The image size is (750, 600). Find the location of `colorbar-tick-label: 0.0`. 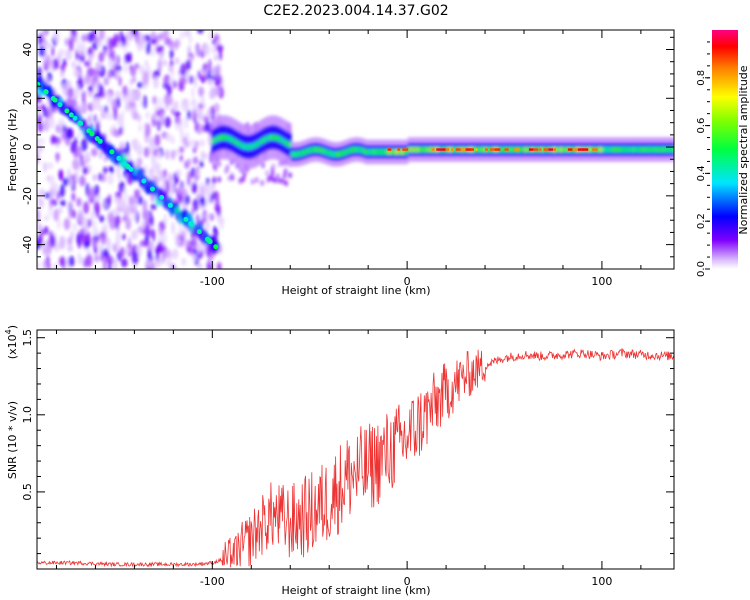

colorbar-tick-label: 0.0 is located at coordinates (701, 269).